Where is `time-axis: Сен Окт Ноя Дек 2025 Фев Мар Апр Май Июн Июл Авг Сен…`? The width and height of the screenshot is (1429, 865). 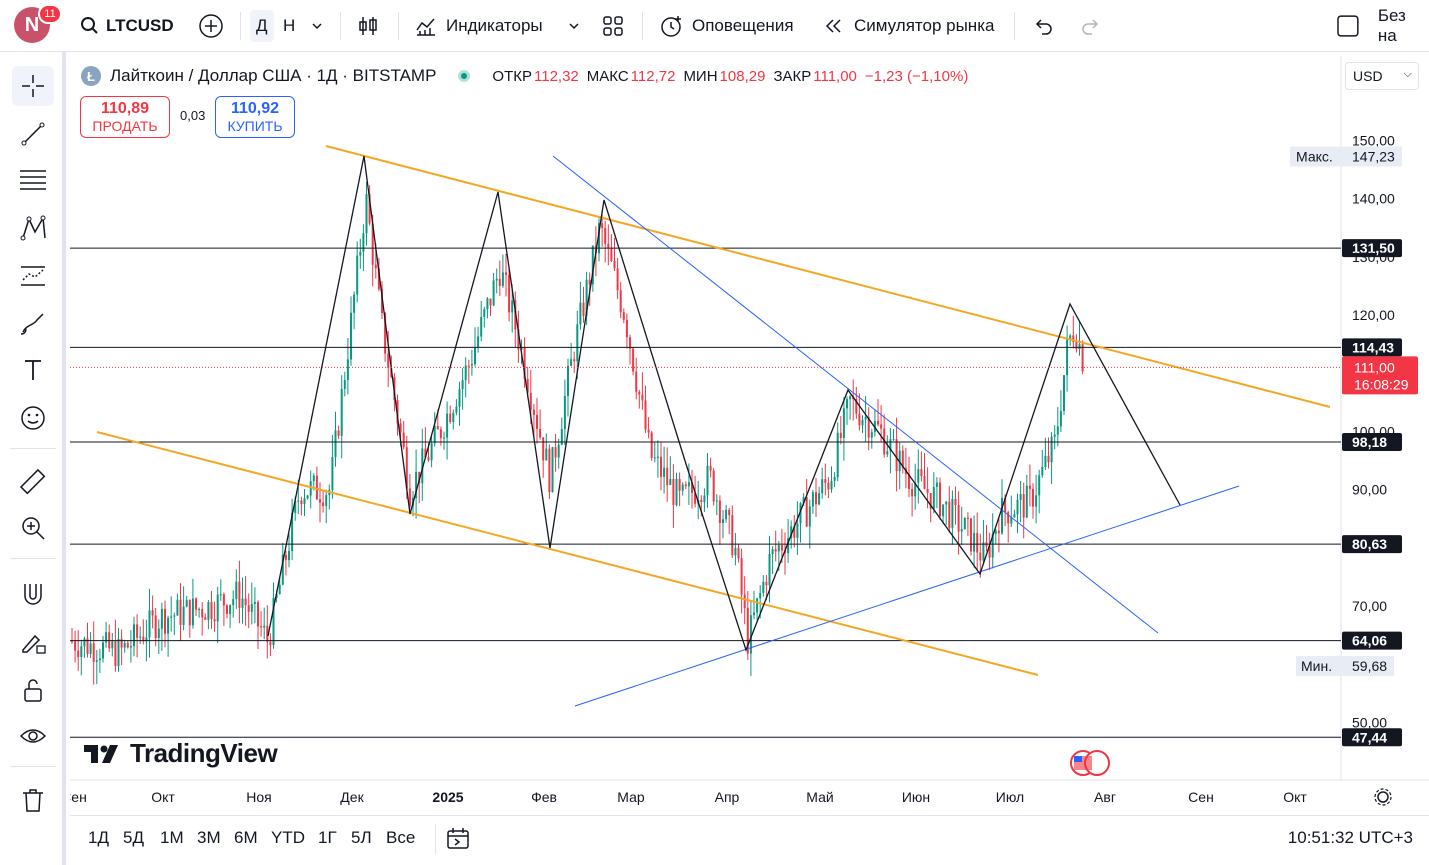 time-axis: Сен Окт Ноя Дек 2025 Фев Мар Апр Май Июн Июл Авг Сен… is located at coordinates (688, 797).